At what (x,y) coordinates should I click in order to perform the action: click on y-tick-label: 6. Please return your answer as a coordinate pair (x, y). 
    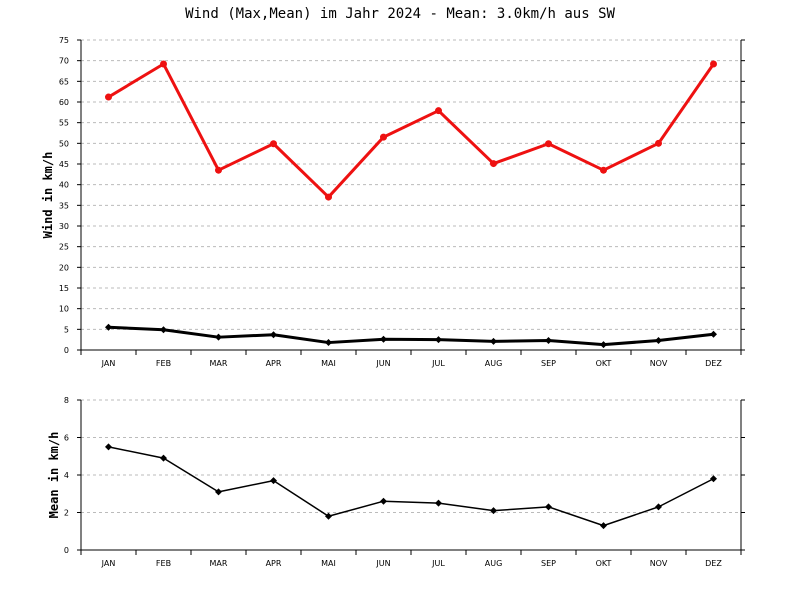
    Looking at the image, I should click on (66, 438).